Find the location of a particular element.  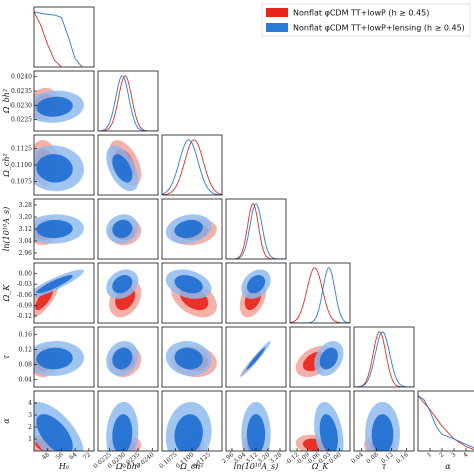

ylabel-alpha: α is located at coordinates (6, 421).